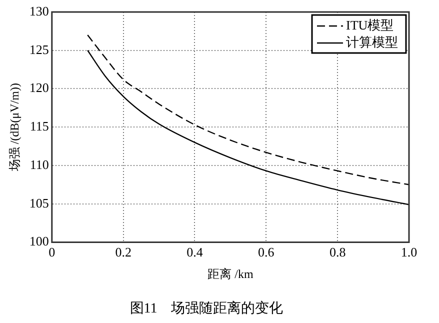  I want to click on legend-label: 计算模型, so click(372, 42).